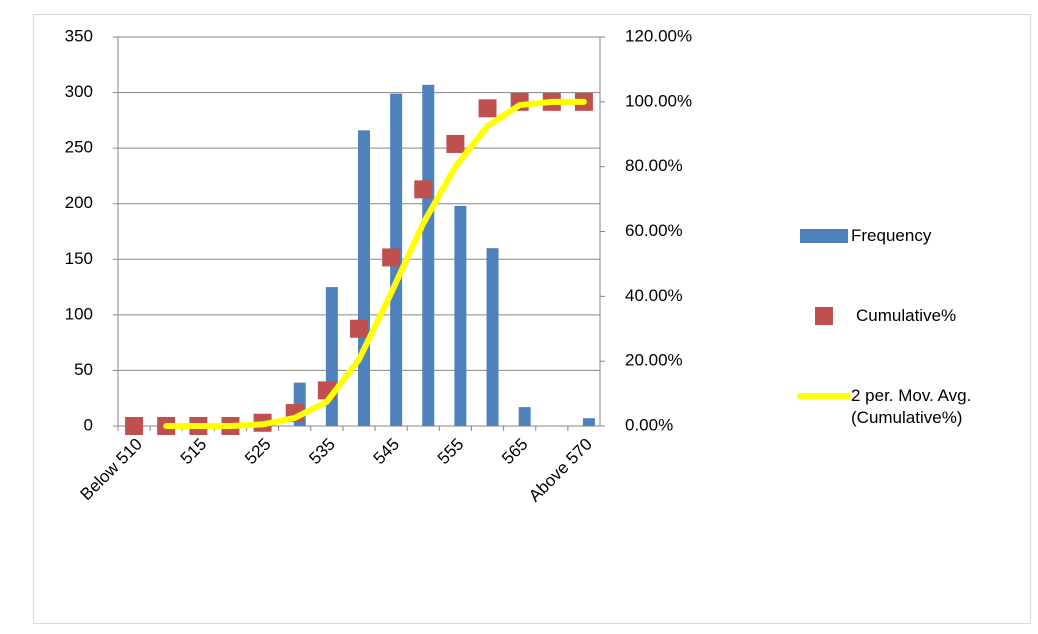 This screenshot has height=634, width=1038. Describe the element at coordinates (83, 369) in the screenshot. I see `y-tick-label: 50` at that location.